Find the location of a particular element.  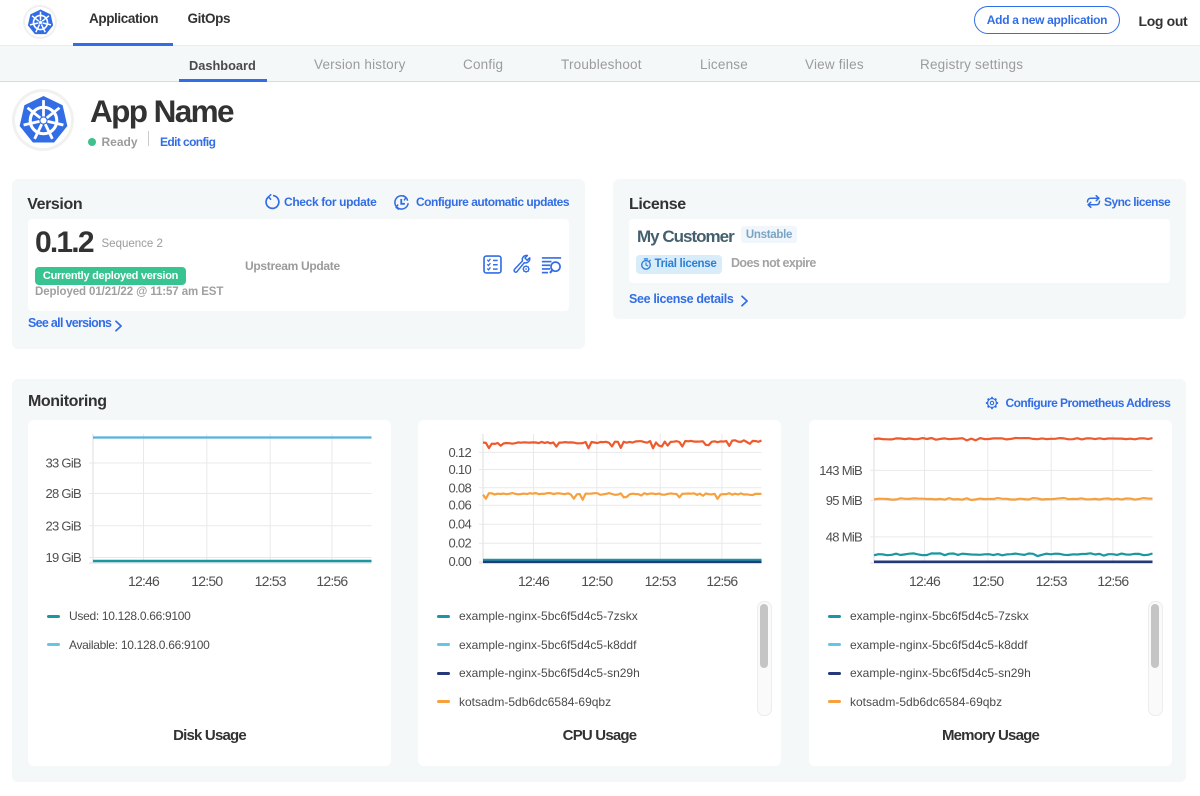

svg-text: 95 MiB is located at coordinates (844, 500).